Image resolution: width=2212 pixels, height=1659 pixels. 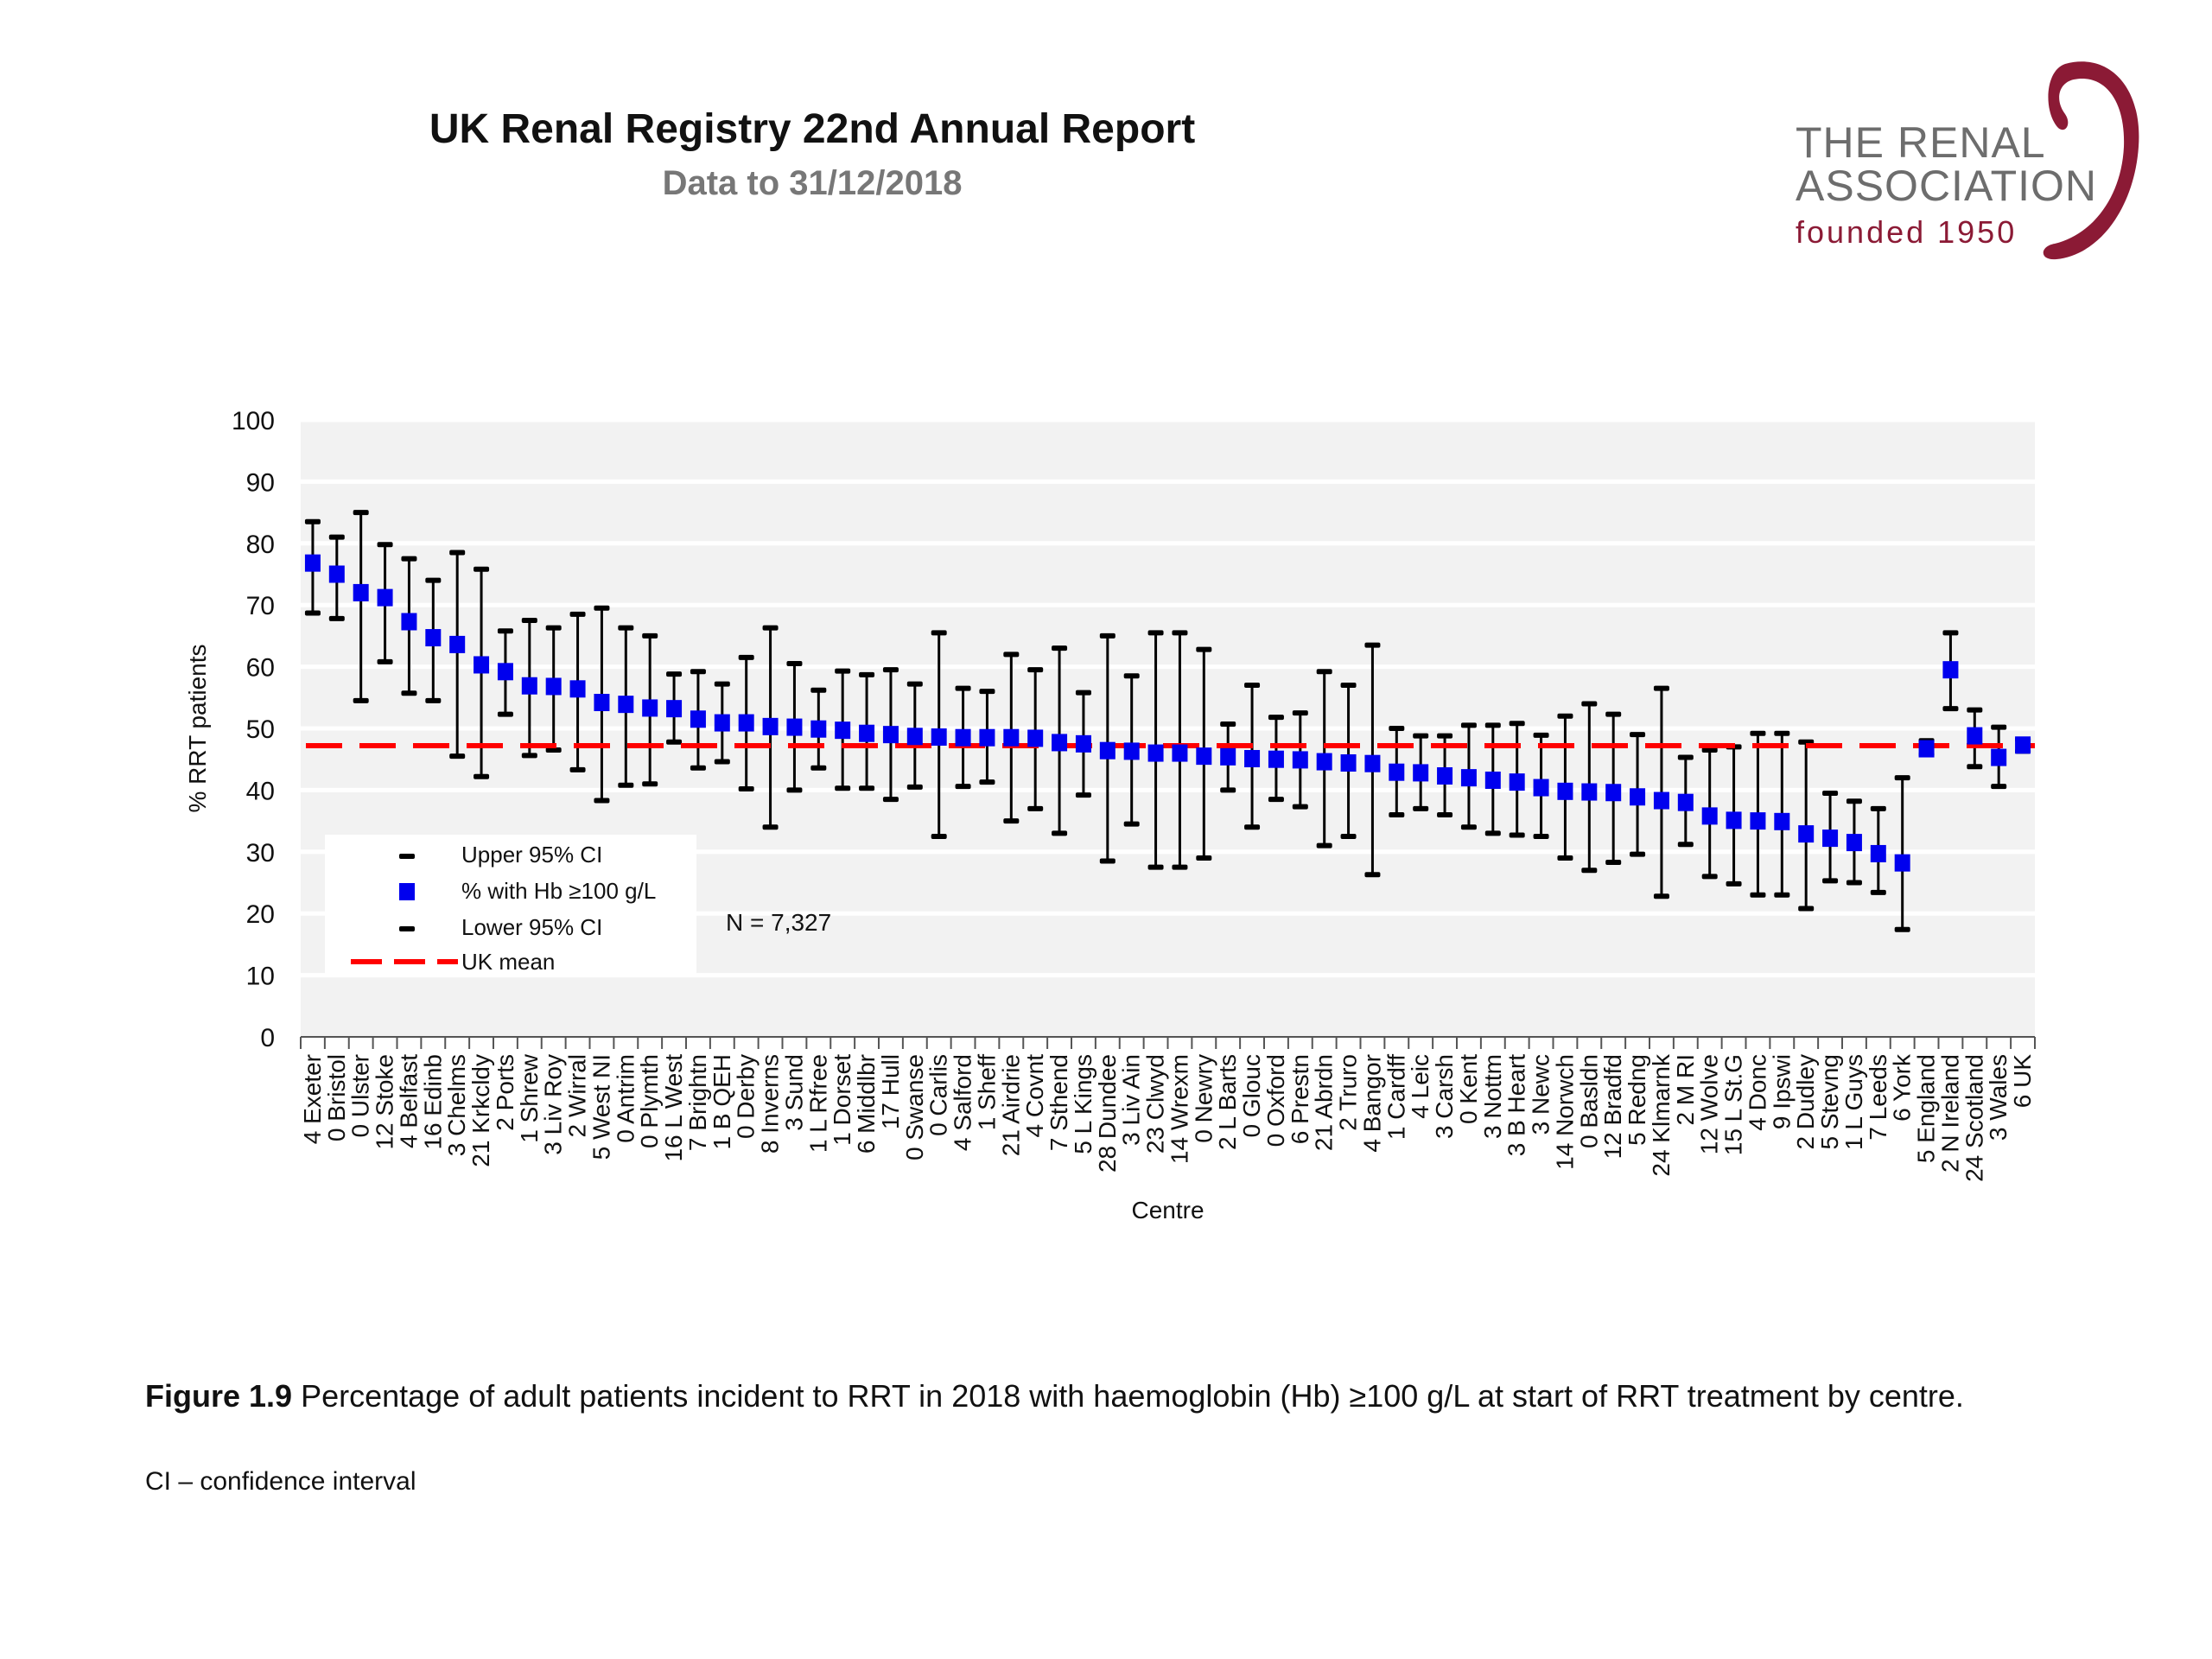 I want to click on legend-label-lower-ci: Lower 95% CI, so click(x=532, y=927).